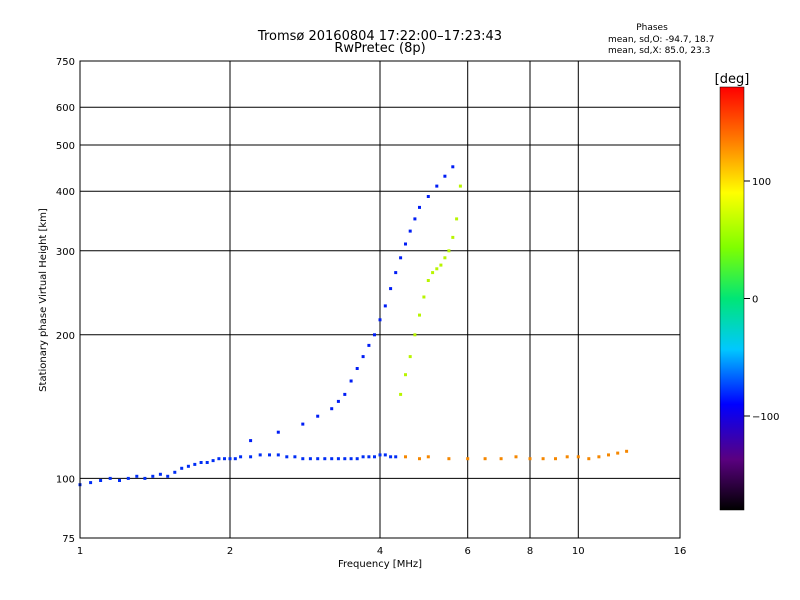 The width and height of the screenshot is (800, 600). Describe the element at coordinates (68, 539) in the screenshot. I see `y-tick-label: 75` at that location.